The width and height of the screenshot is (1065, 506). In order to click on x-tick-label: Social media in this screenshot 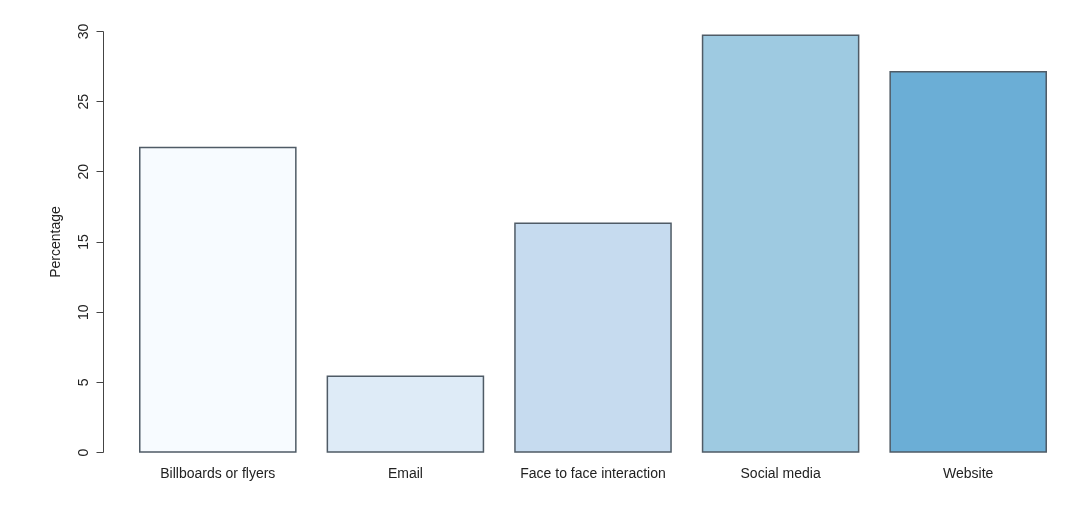, I will do `click(780, 472)`.